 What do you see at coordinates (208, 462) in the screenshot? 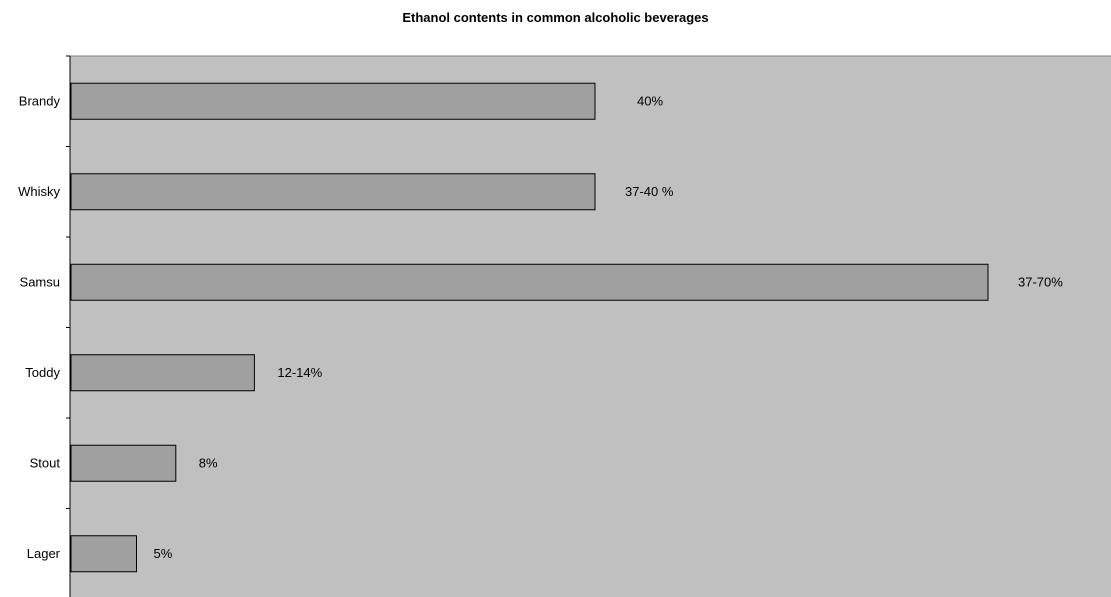
I see `data-label-stout: 8%` at bounding box center [208, 462].